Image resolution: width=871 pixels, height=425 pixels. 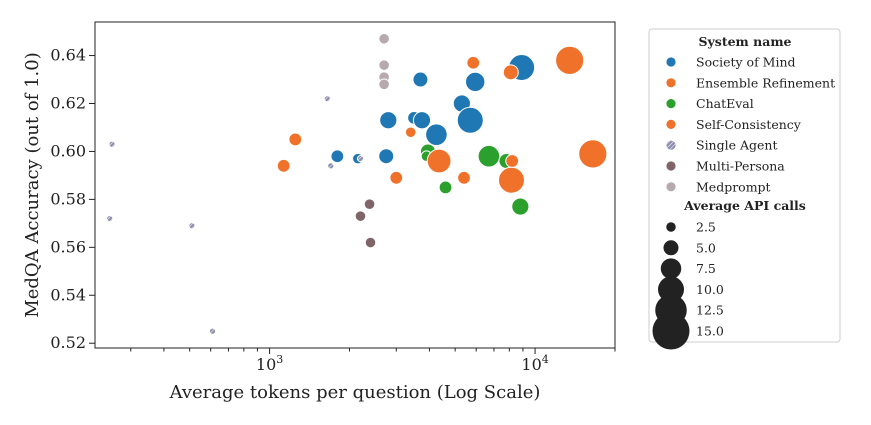 I want to click on legend-label-medprompt: Medprompt, so click(x=733, y=186).